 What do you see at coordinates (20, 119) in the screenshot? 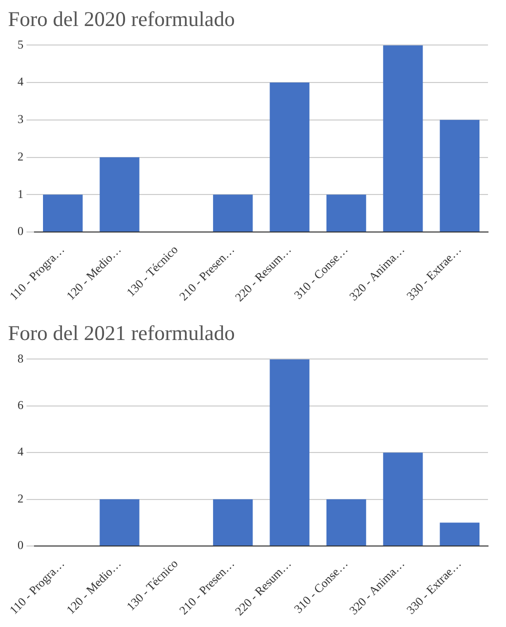
I see `y-tick-label: 3` at bounding box center [20, 119].